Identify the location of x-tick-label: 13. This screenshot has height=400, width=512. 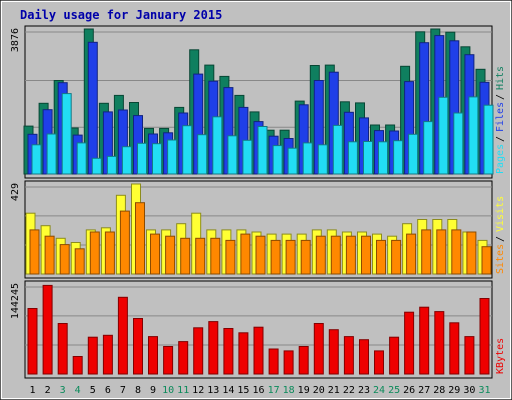
(213, 390).